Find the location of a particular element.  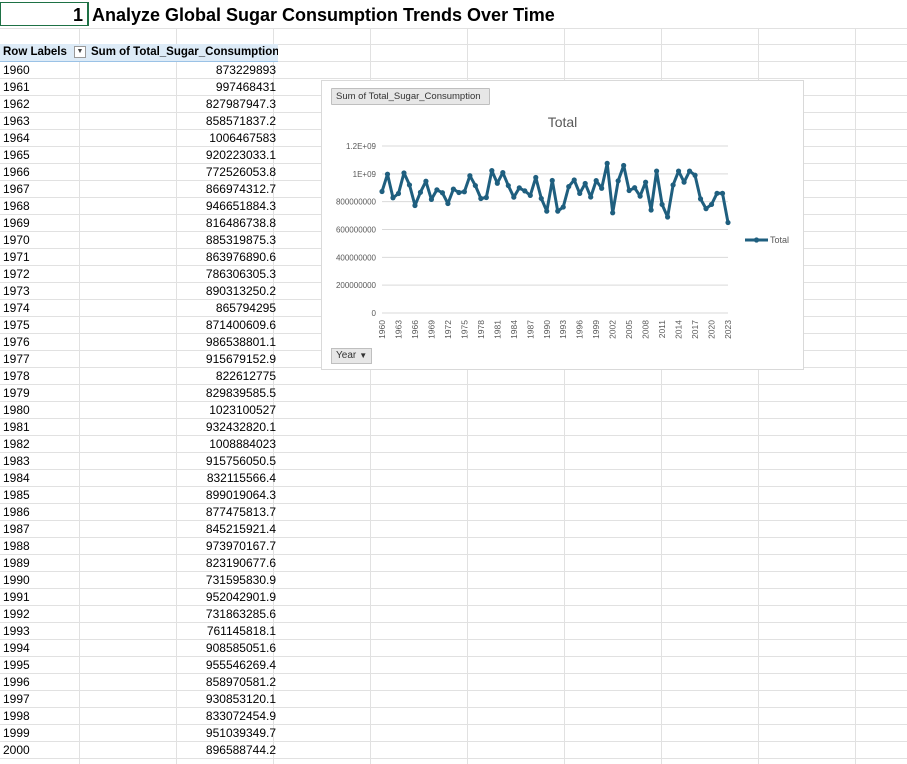

value-header: Sum of Total_Sugar_Consumption is located at coordinates (184, 52).